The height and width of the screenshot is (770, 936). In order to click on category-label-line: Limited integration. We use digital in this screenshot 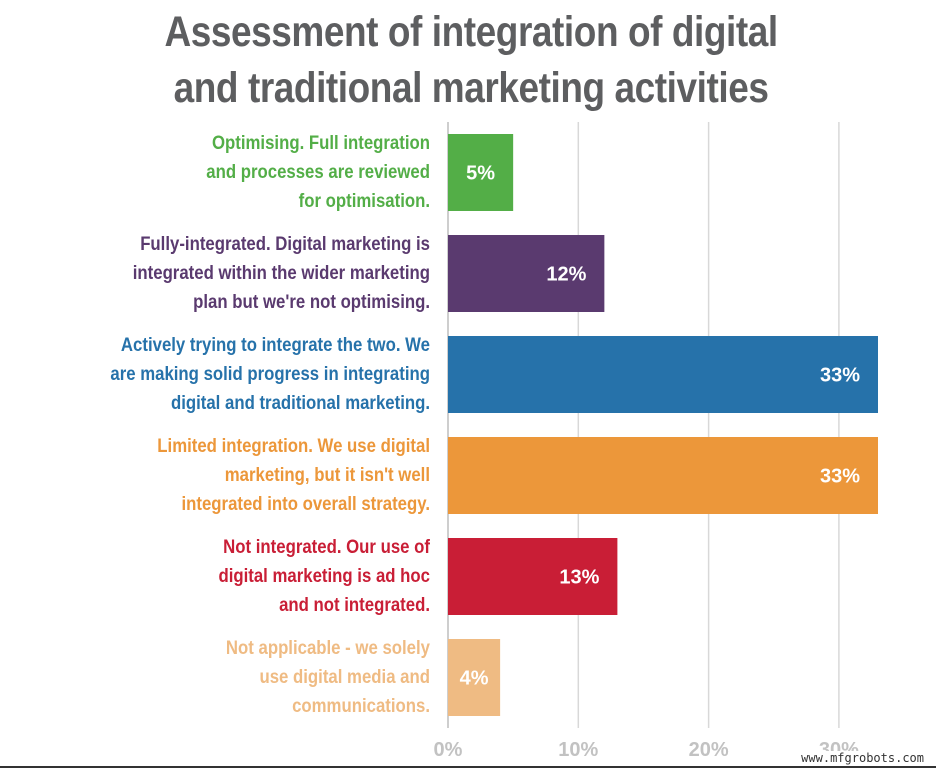, I will do `click(293, 445)`.